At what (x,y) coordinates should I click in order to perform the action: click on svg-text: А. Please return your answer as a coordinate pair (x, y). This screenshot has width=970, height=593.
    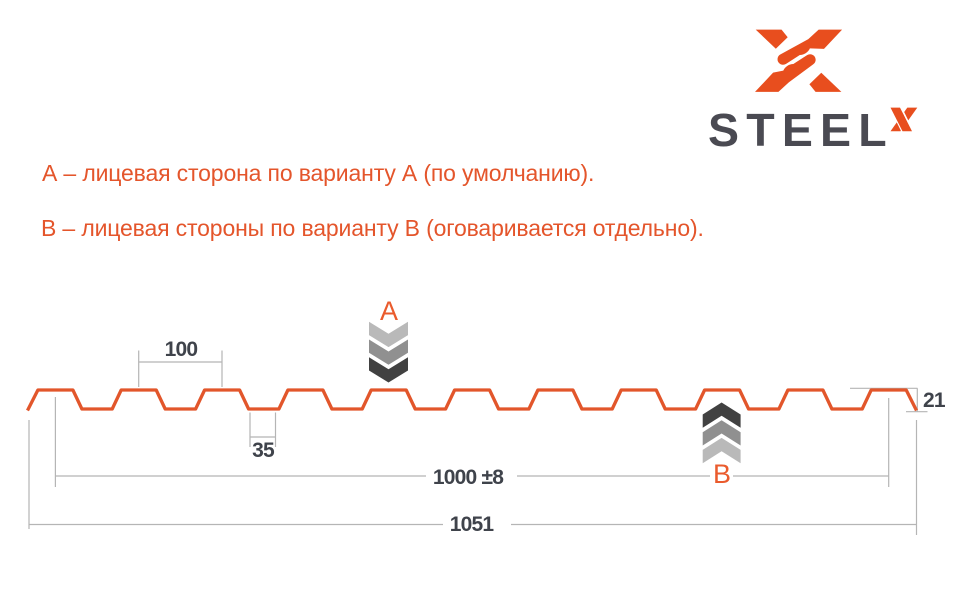
    Looking at the image, I should click on (389, 311).